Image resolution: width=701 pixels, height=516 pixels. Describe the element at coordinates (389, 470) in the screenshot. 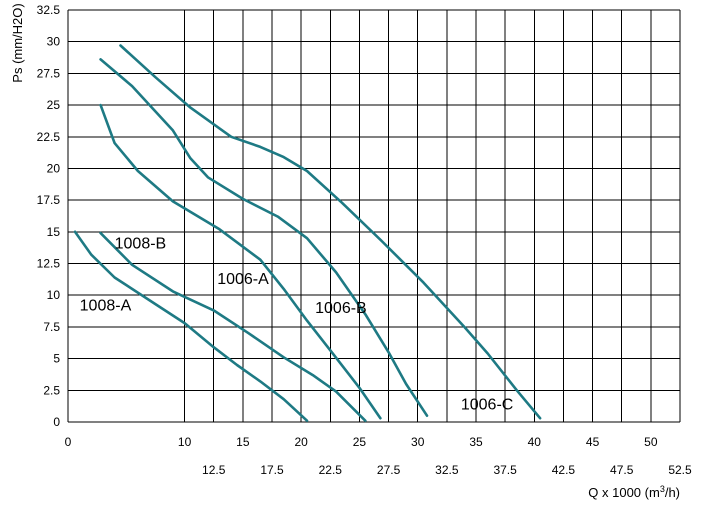

I see `x-tick-label: 27.5` at that location.